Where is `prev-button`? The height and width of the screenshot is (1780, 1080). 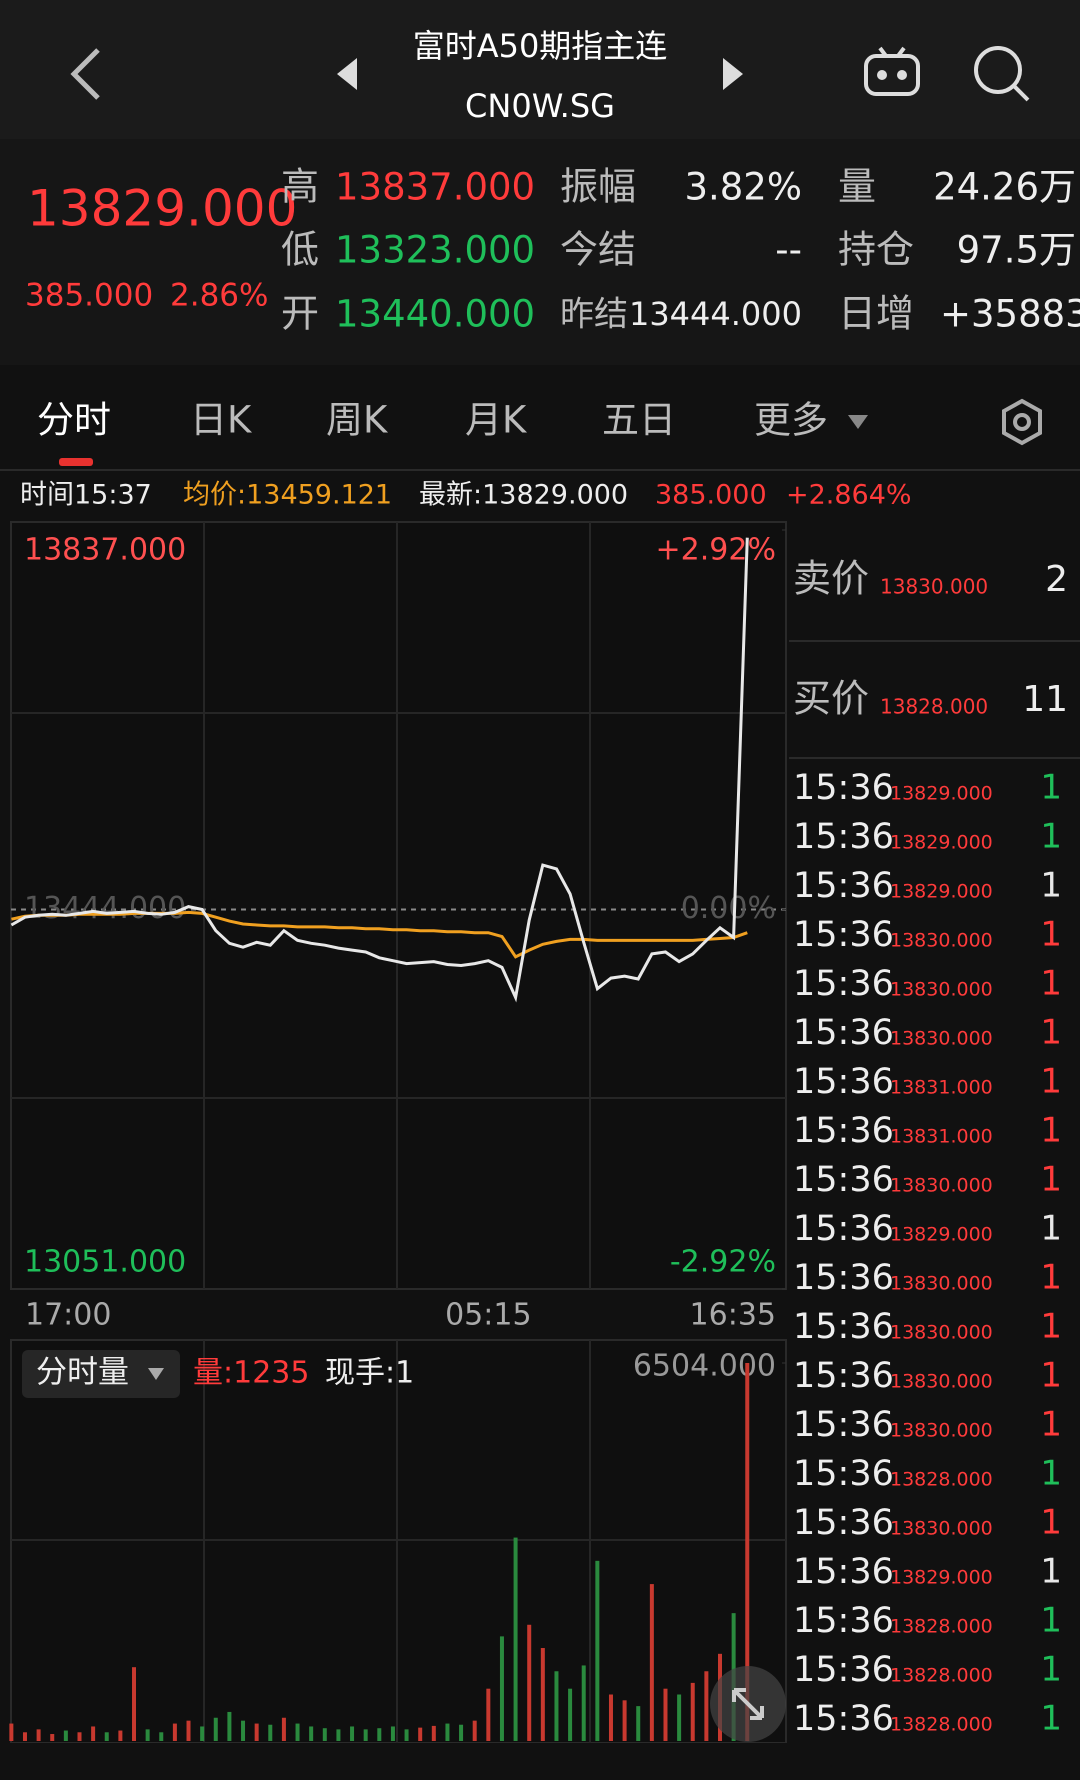
prev-button is located at coordinates (347, 74).